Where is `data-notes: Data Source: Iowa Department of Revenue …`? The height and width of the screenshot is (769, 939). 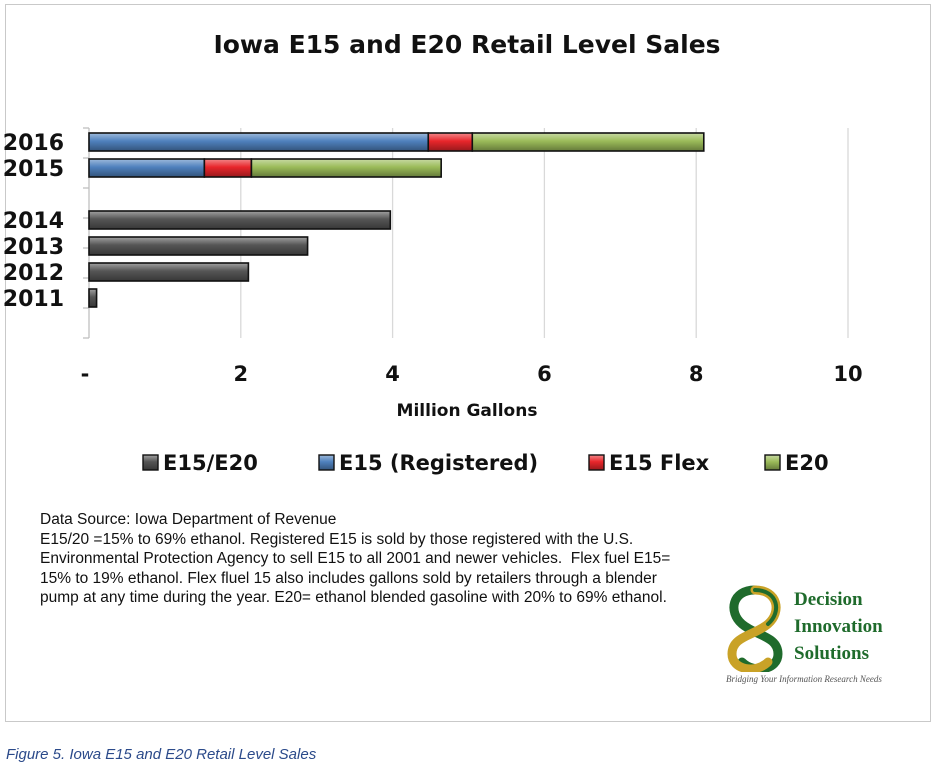 data-notes: Data Source: Iowa Department of Revenue … is located at coordinates (365, 559).